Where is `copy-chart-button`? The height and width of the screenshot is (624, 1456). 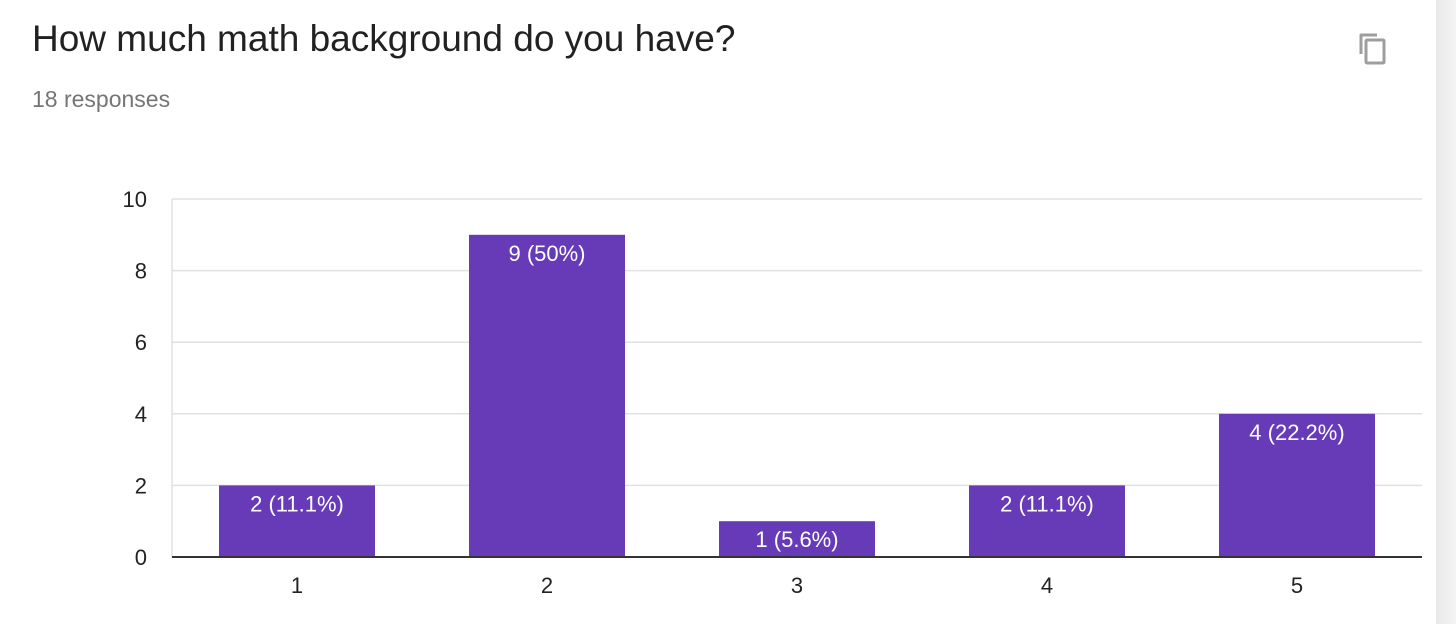 copy-chart-button is located at coordinates (1374, 48).